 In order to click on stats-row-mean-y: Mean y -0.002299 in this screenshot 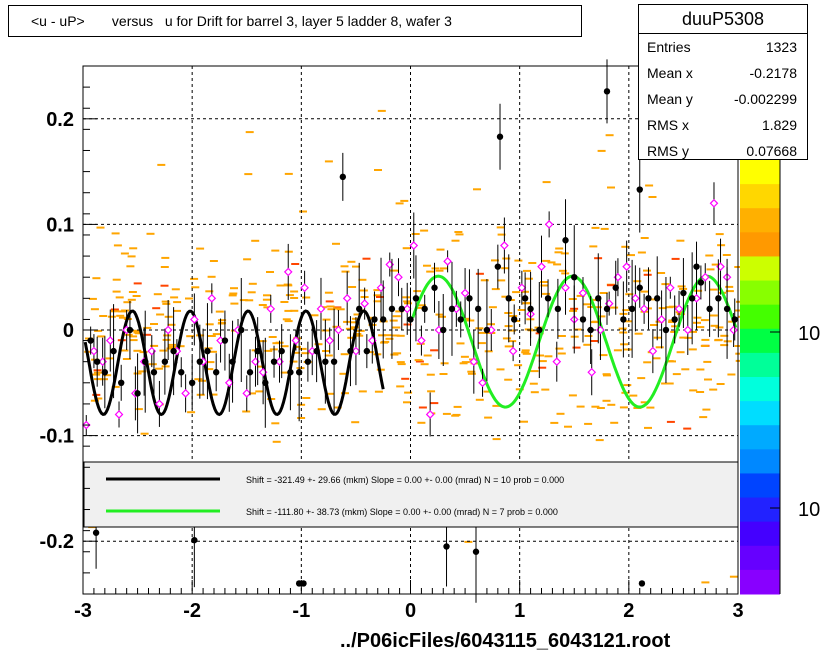, I will do `click(723, 99)`.